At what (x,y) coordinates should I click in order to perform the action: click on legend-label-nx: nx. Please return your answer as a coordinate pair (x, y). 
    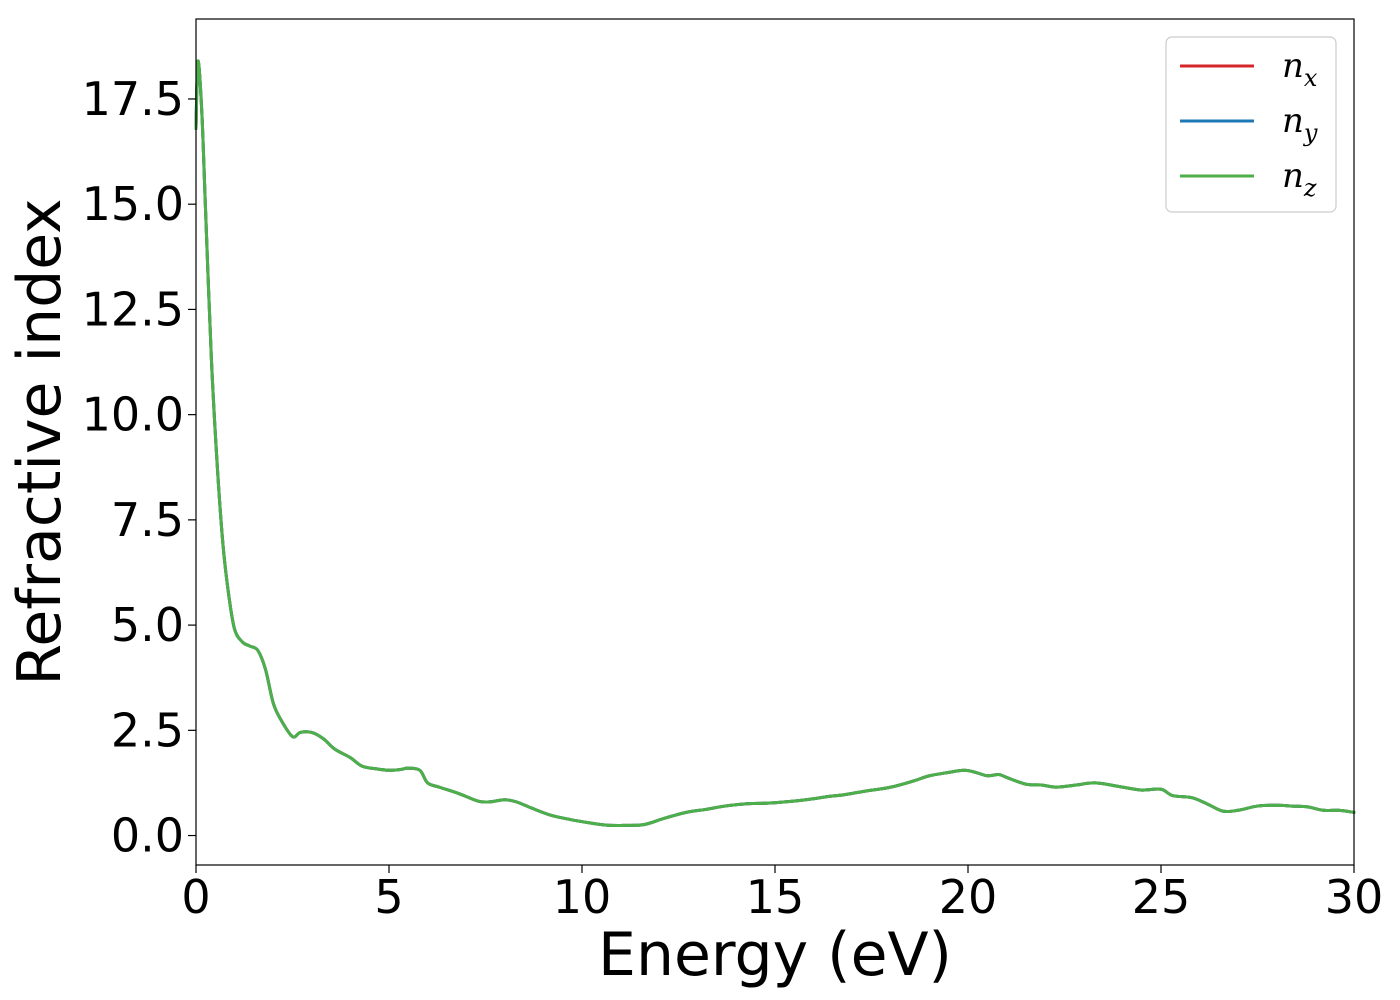
    Looking at the image, I should click on (1300, 69).